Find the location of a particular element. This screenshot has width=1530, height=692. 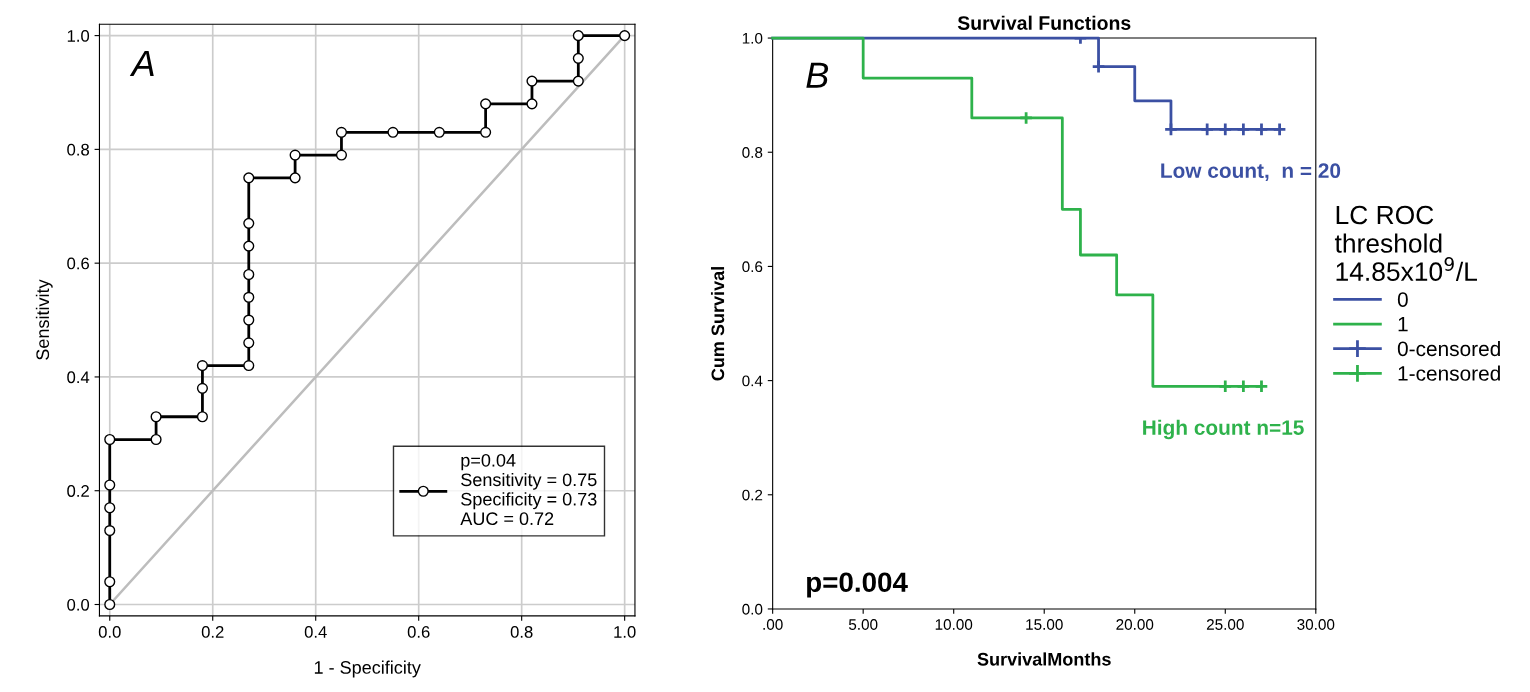

y-axis-title: Cum Survival is located at coordinates (717, 324).